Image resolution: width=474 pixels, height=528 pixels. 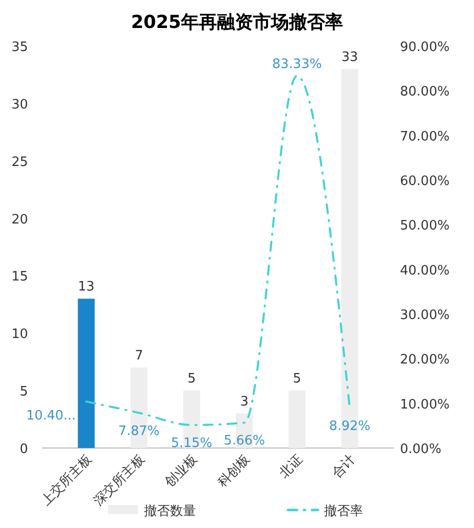 What do you see at coordinates (349, 57) in the screenshot?
I see `data-label: 33` at bounding box center [349, 57].